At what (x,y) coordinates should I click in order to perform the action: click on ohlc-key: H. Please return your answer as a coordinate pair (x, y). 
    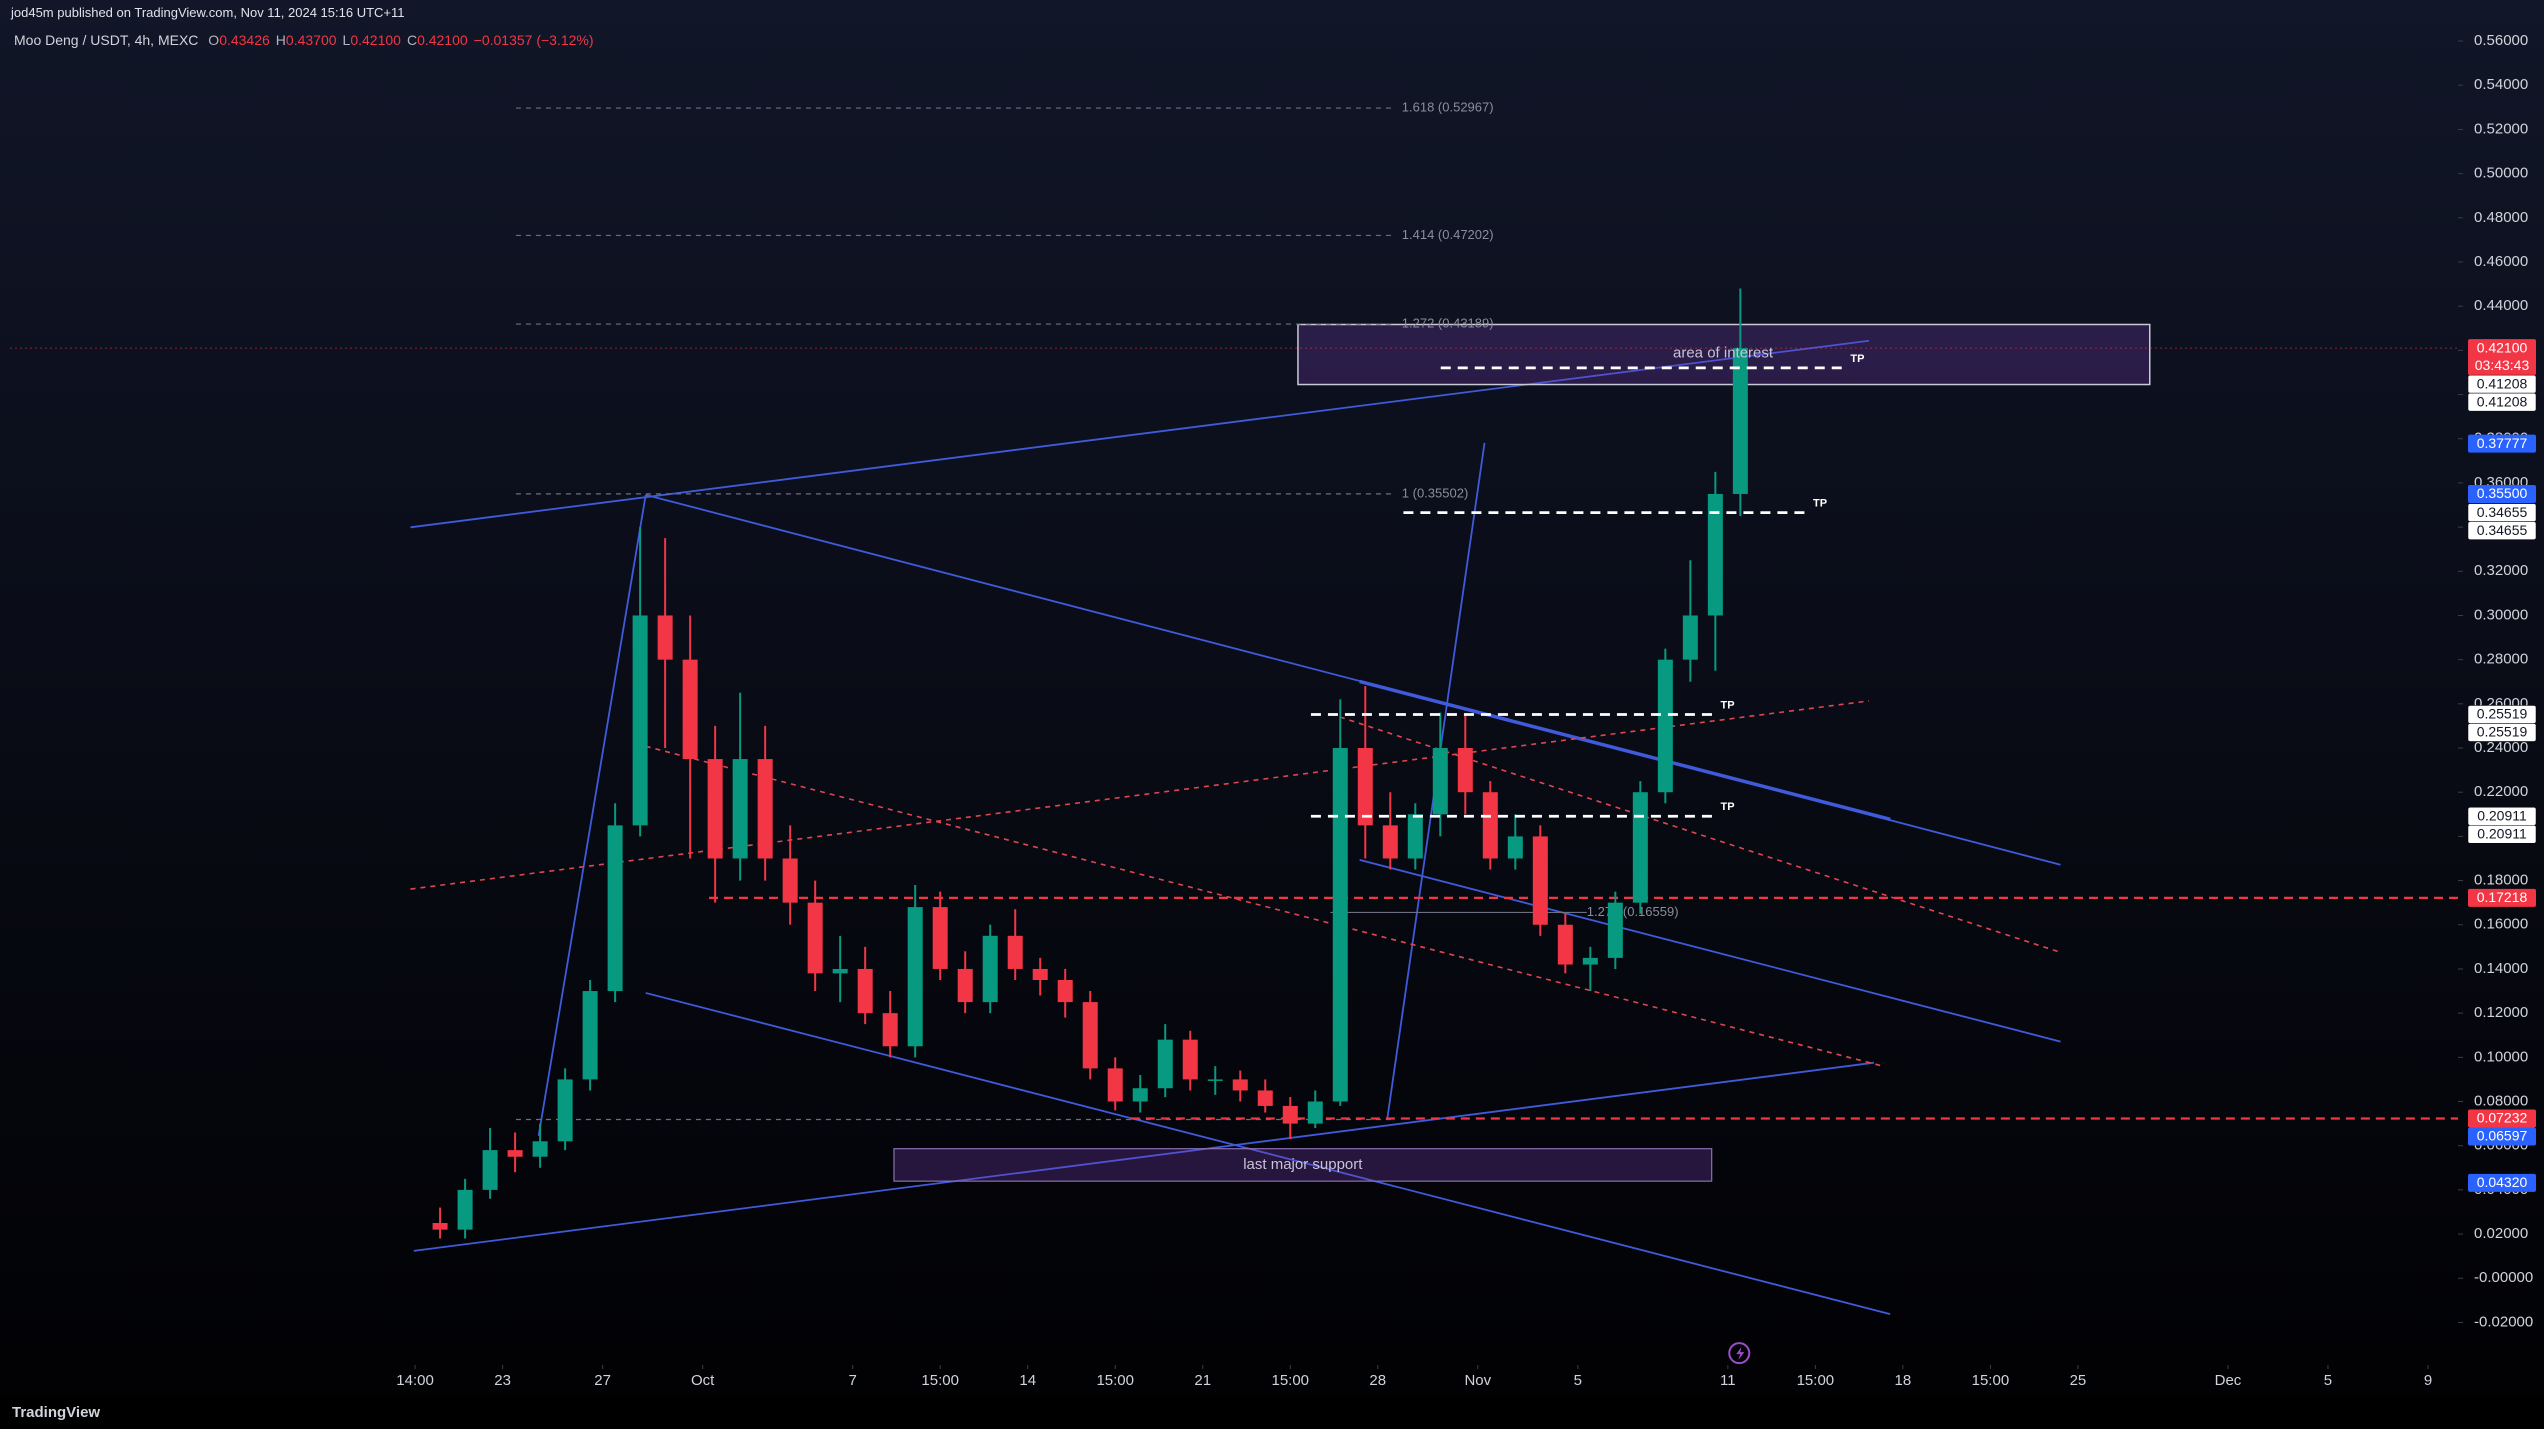
    Looking at the image, I should click on (280, 40).